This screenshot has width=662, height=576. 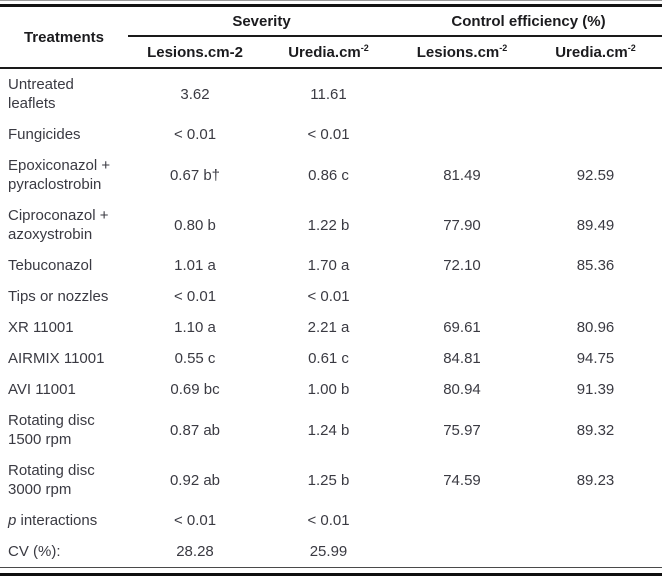 I want to click on value-cell: 3.62, so click(x=195, y=94).